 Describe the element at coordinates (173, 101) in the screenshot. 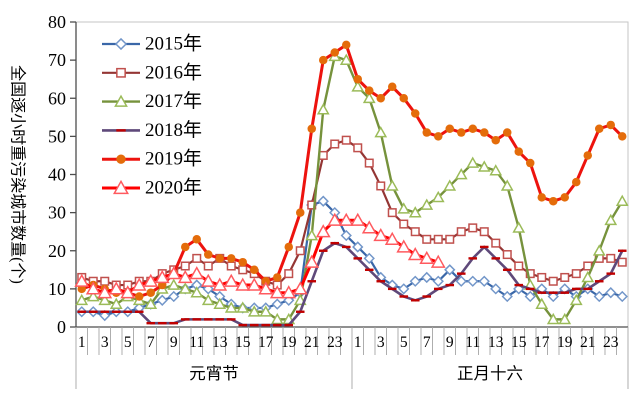

I see `legend-label: 2017年` at that location.